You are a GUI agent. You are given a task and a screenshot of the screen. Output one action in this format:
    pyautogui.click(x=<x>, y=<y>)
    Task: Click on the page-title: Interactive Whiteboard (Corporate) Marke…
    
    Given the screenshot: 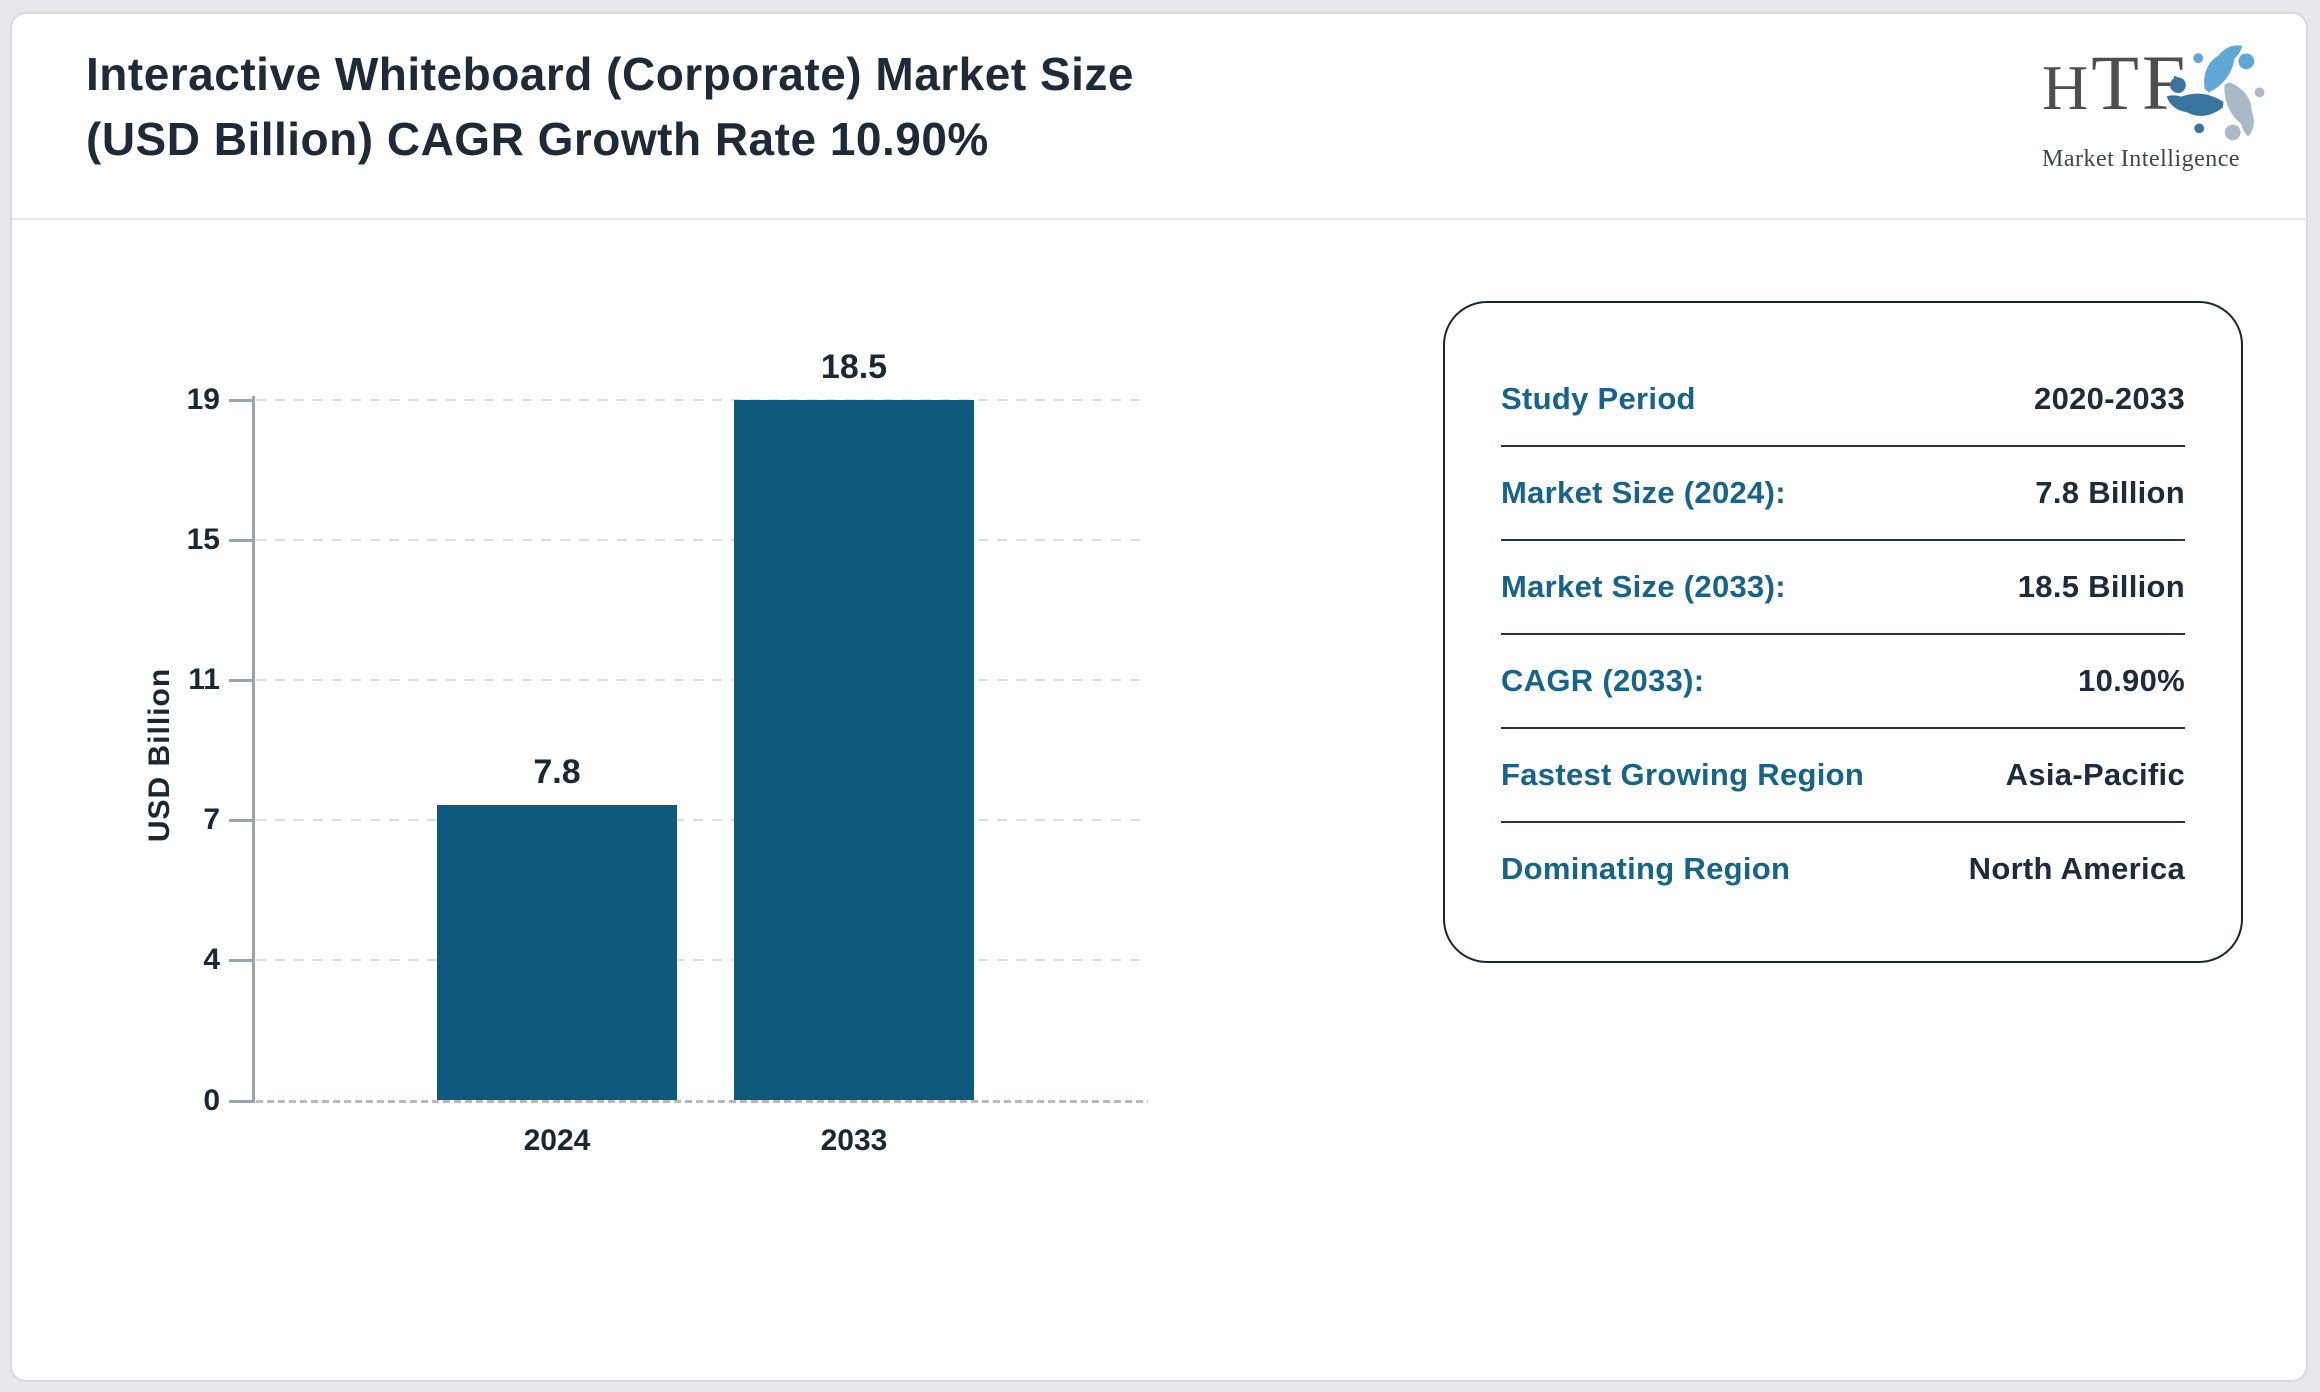 What is the action you would take?
    pyautogui.click(x=836, y=107)
    